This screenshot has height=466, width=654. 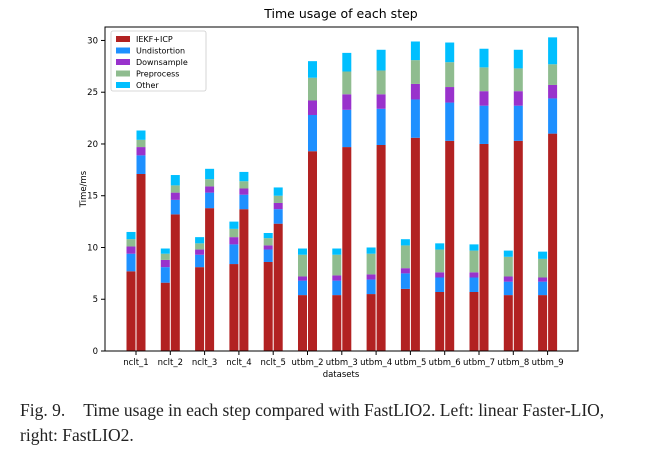 What do you see at coordinates (371, 250) in the screenshot?
I see `bar-segment-utbm_4-left-other` at bounding box center [371, 250].